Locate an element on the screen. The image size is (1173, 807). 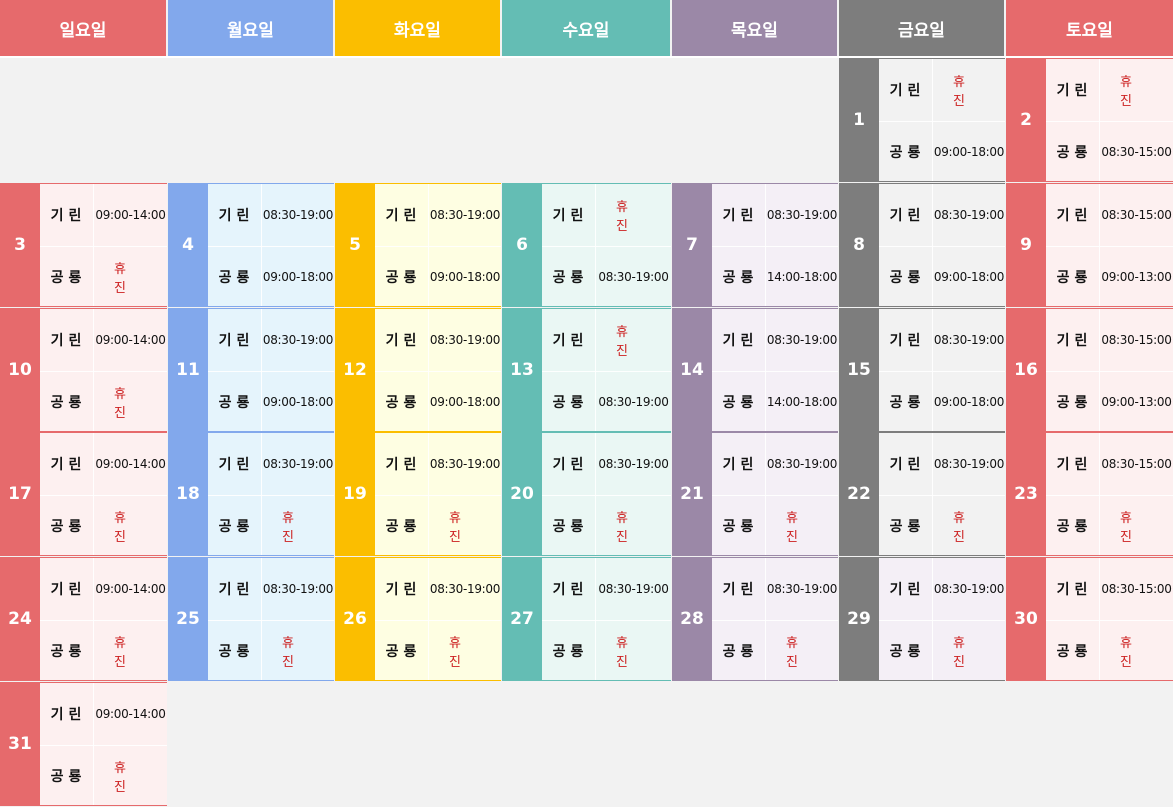
calendar-day: 28 기린 08:30-19:00 공룡 휴진 is located at coordinates (755, 619).